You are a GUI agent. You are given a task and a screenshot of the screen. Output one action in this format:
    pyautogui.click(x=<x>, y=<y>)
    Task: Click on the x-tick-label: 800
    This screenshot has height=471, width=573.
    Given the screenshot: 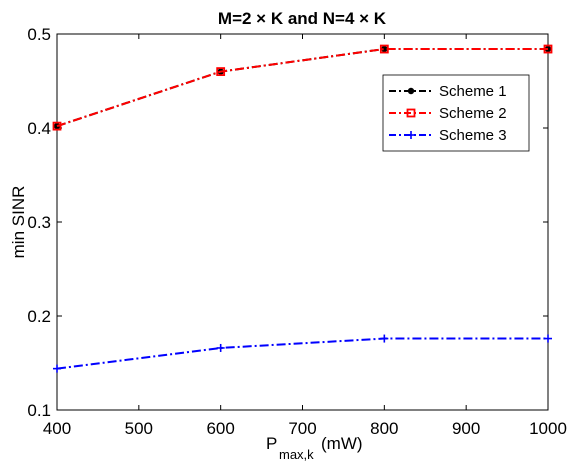 What is the action you would take?
    pyautogui.click(x=384, y=428)
    